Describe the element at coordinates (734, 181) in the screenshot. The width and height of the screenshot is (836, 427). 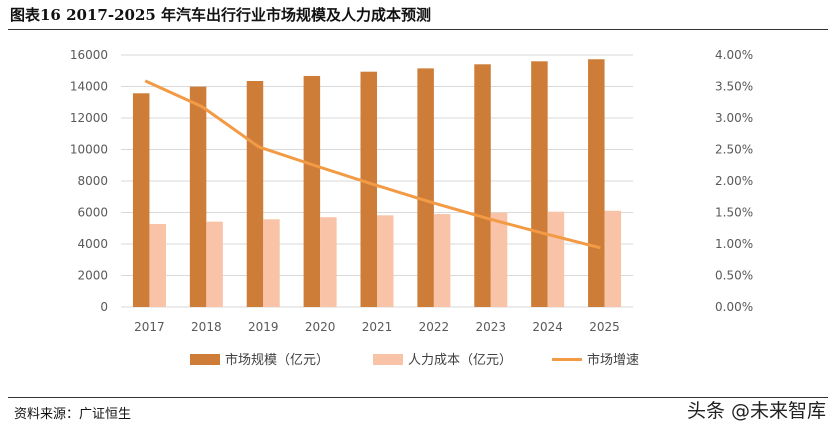
I see `y2-tick-label: 2.00%` at that location.